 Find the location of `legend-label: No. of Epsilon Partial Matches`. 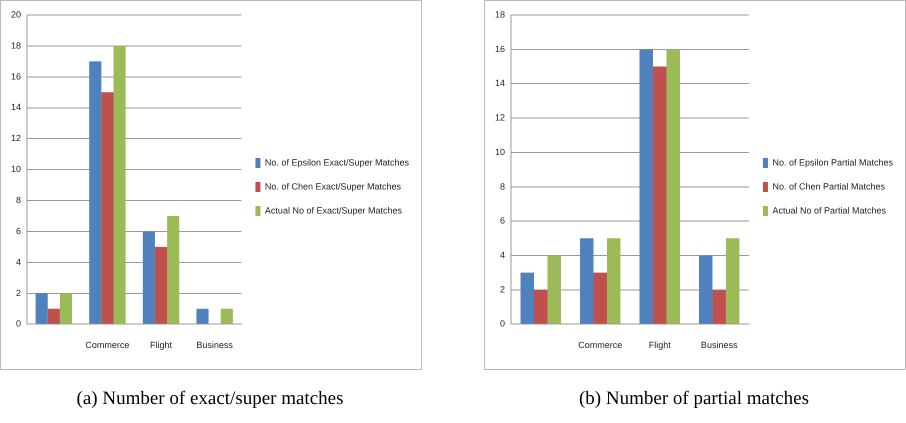

legend-label: No. of Epsilon Partial Matches is located at coordinates (833, 162).